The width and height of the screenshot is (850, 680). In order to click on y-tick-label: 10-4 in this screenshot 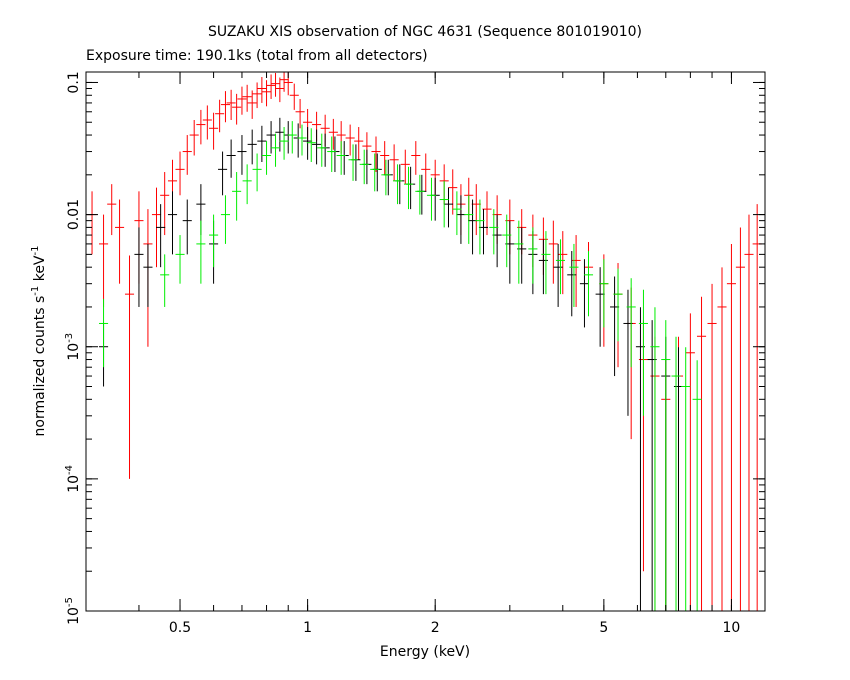, I will do `click(73, 479)`.